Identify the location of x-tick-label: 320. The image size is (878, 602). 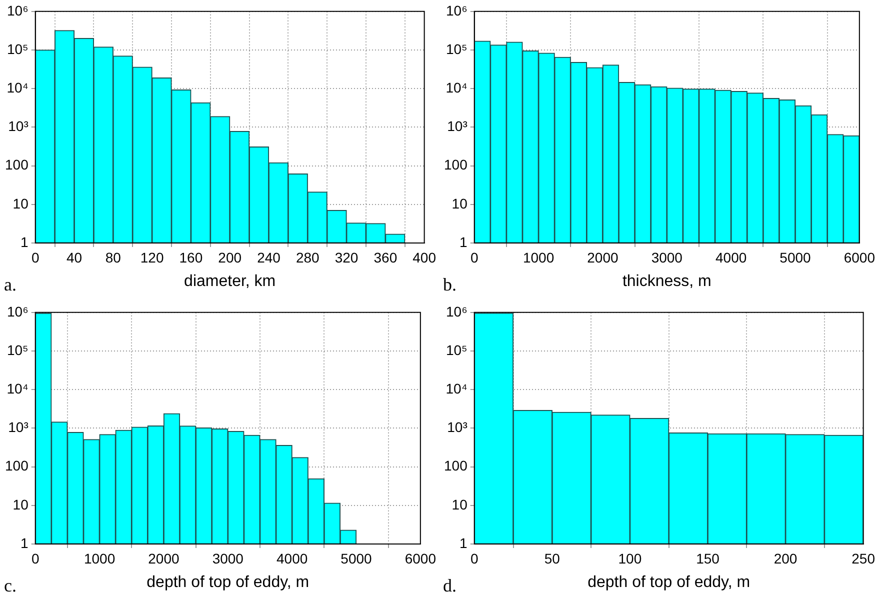
(346, 257).